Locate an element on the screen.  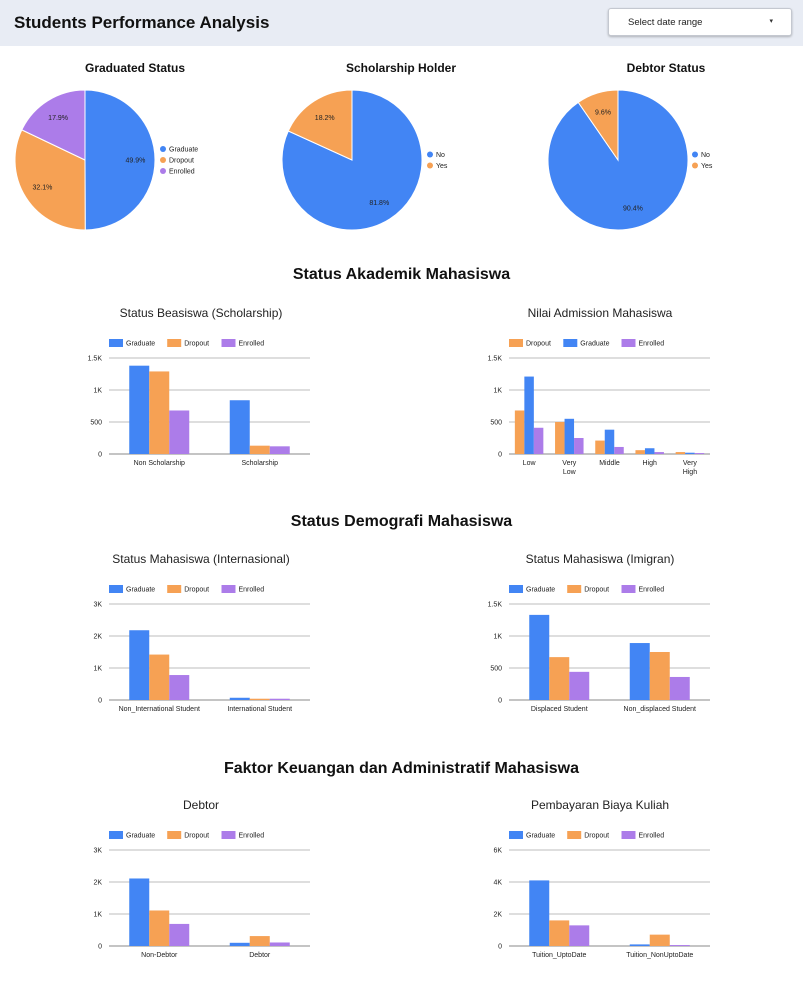
chart-title: Nilai Admission Mahasiswa is located at coordinates (600, 313).